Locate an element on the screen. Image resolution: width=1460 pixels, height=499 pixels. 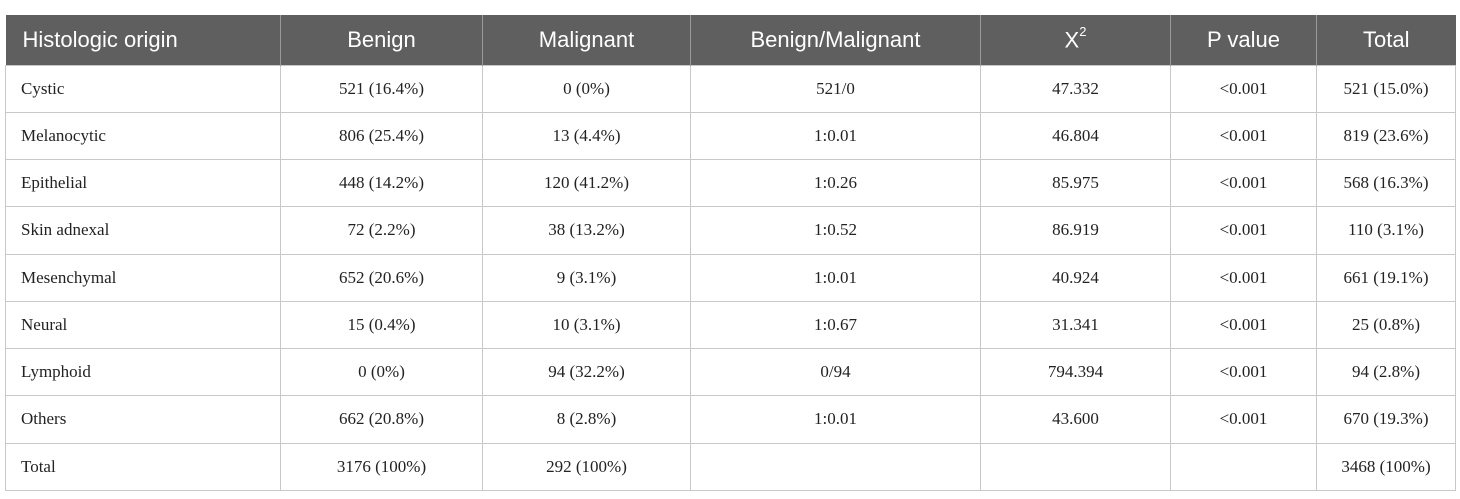
cell-total: 3468 (100%) is located at coordinates (1386, 466).